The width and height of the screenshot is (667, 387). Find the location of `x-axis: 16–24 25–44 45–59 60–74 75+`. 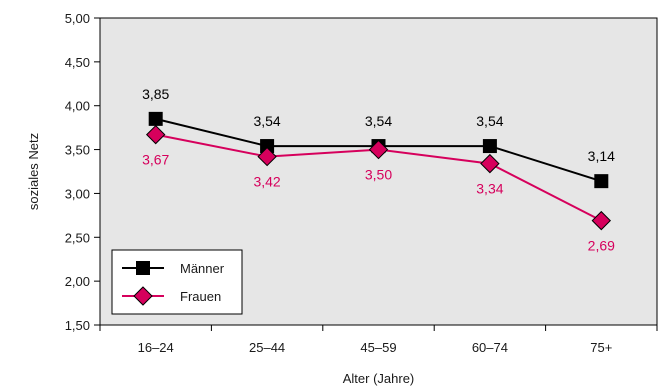

x-axis: 16–24 25–44 45–59 60–74 75+ is located at coordinates (378, 339).